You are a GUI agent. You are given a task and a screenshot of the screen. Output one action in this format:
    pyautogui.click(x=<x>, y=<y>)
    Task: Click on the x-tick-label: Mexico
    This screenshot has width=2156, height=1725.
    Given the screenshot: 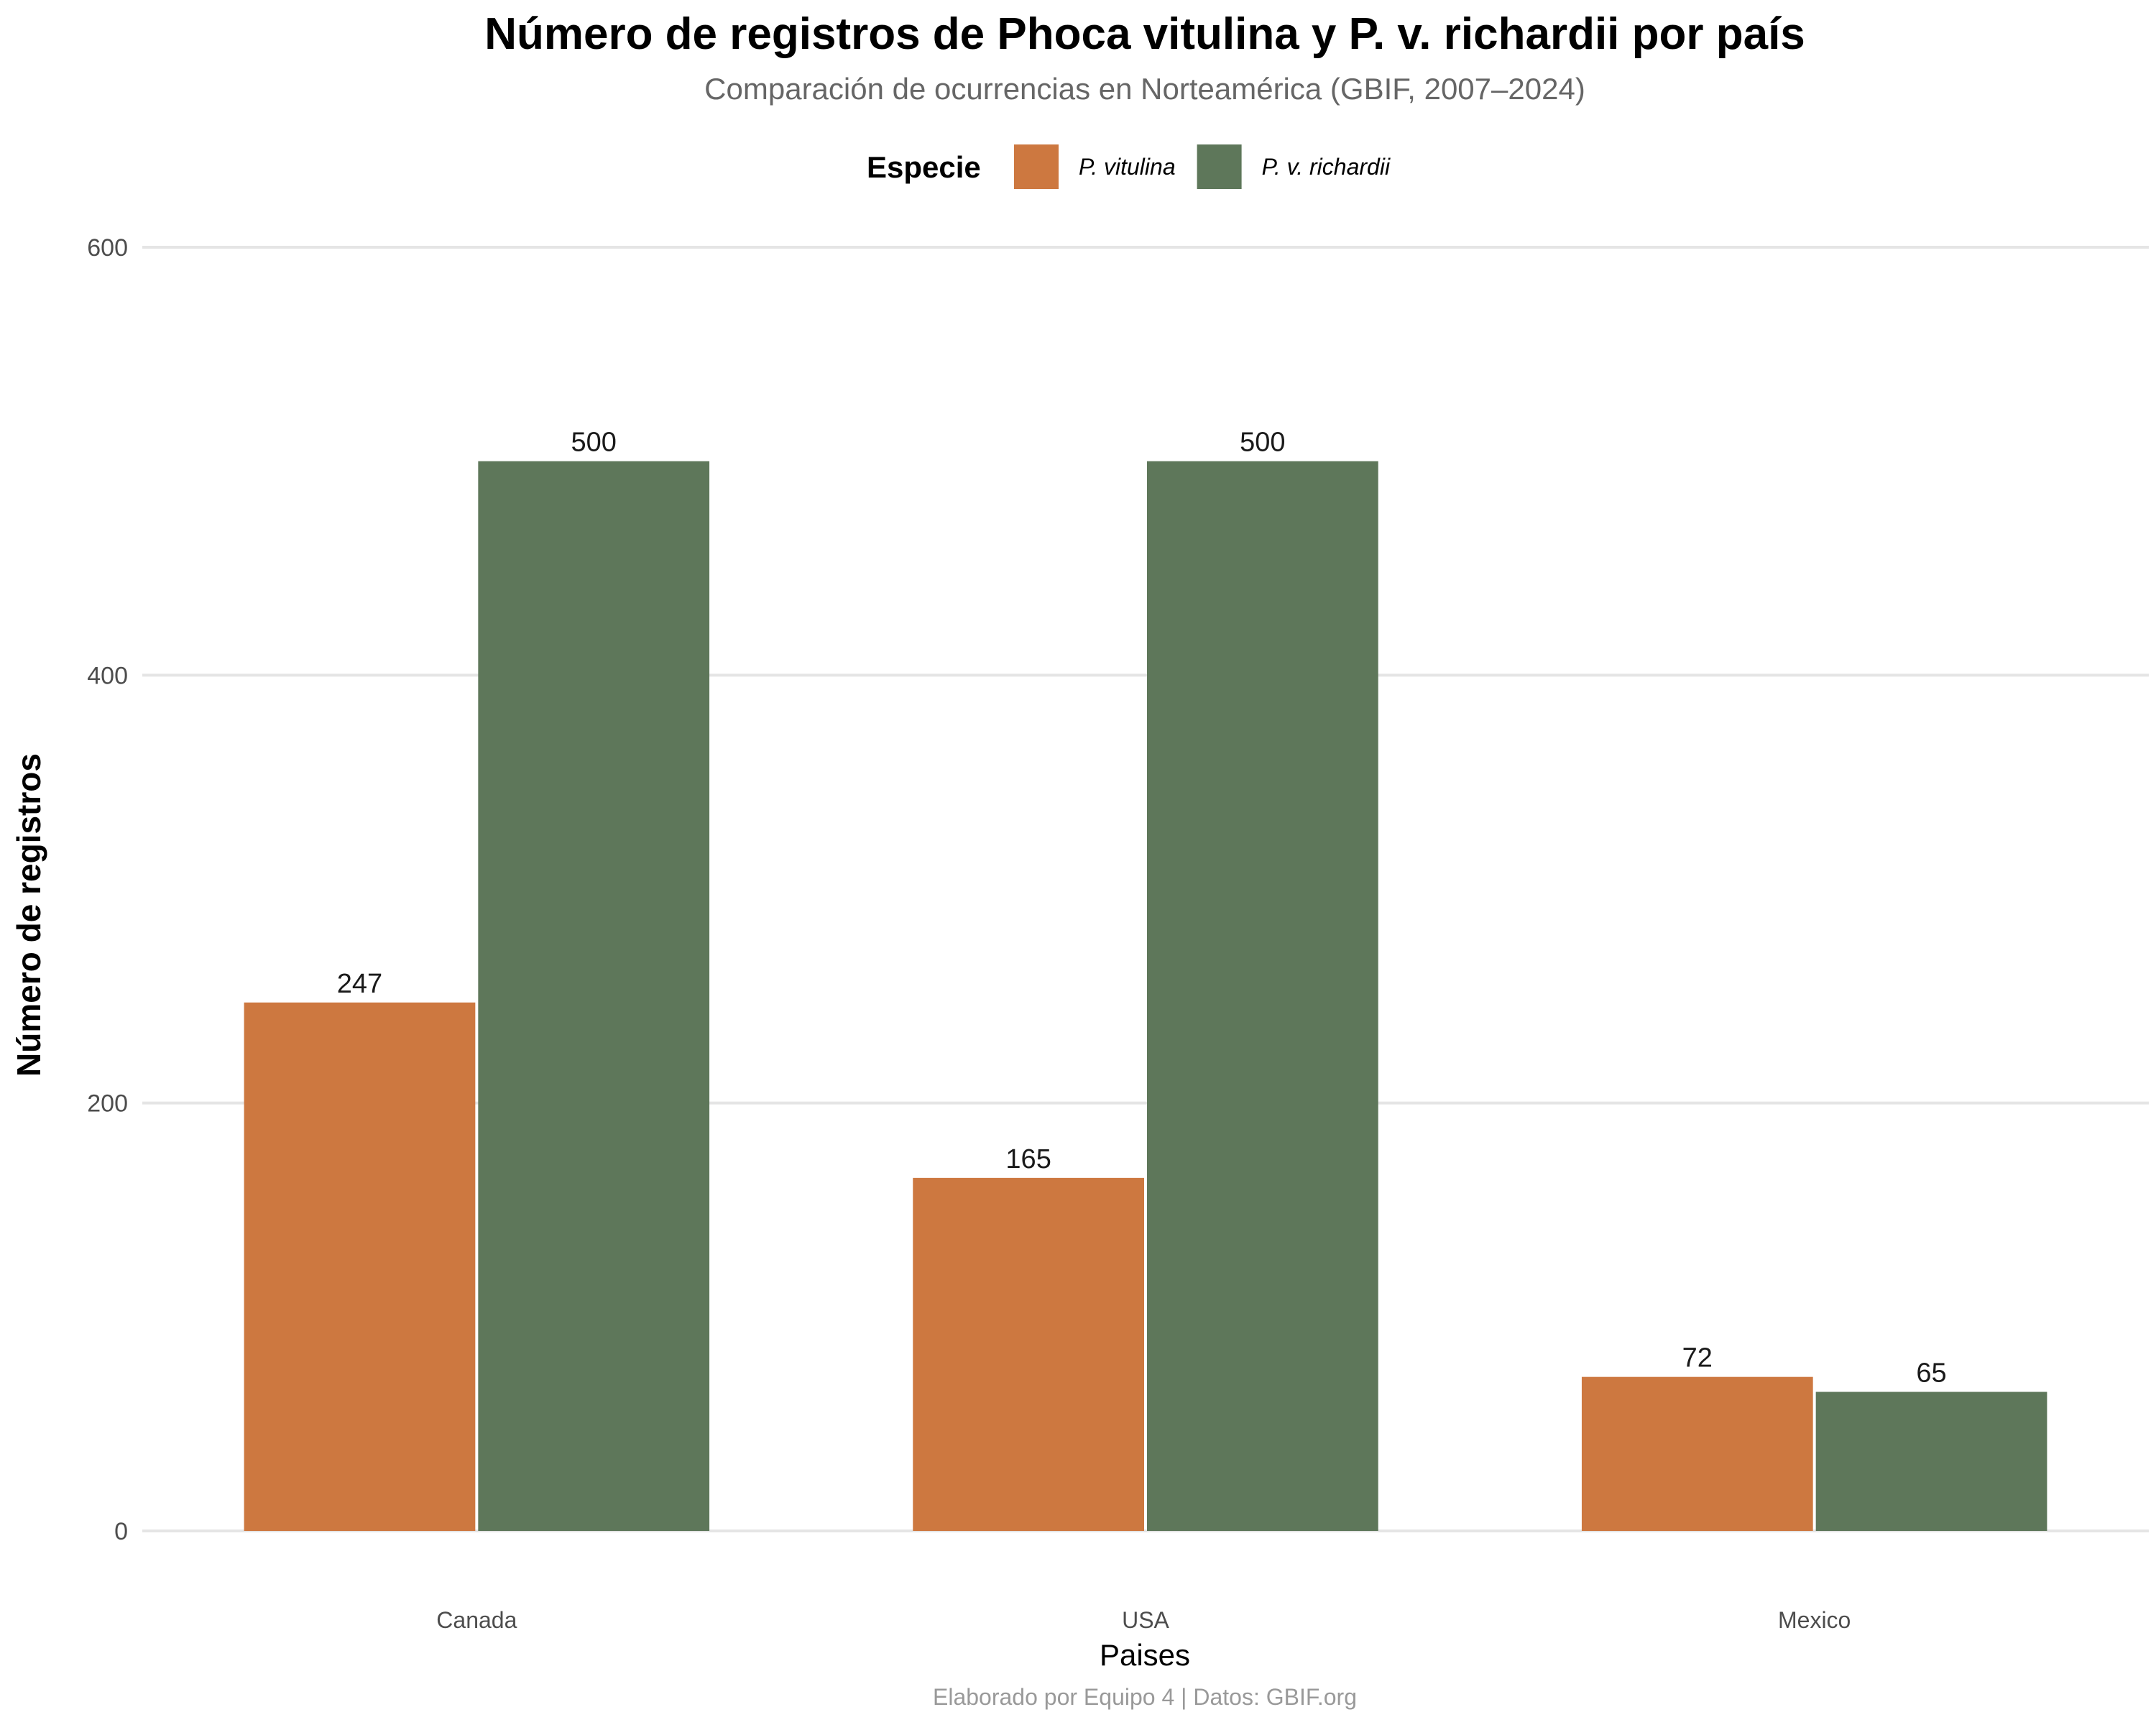 What is the action you would take?
    pyautogui.click(x=1814, y=1620)
    